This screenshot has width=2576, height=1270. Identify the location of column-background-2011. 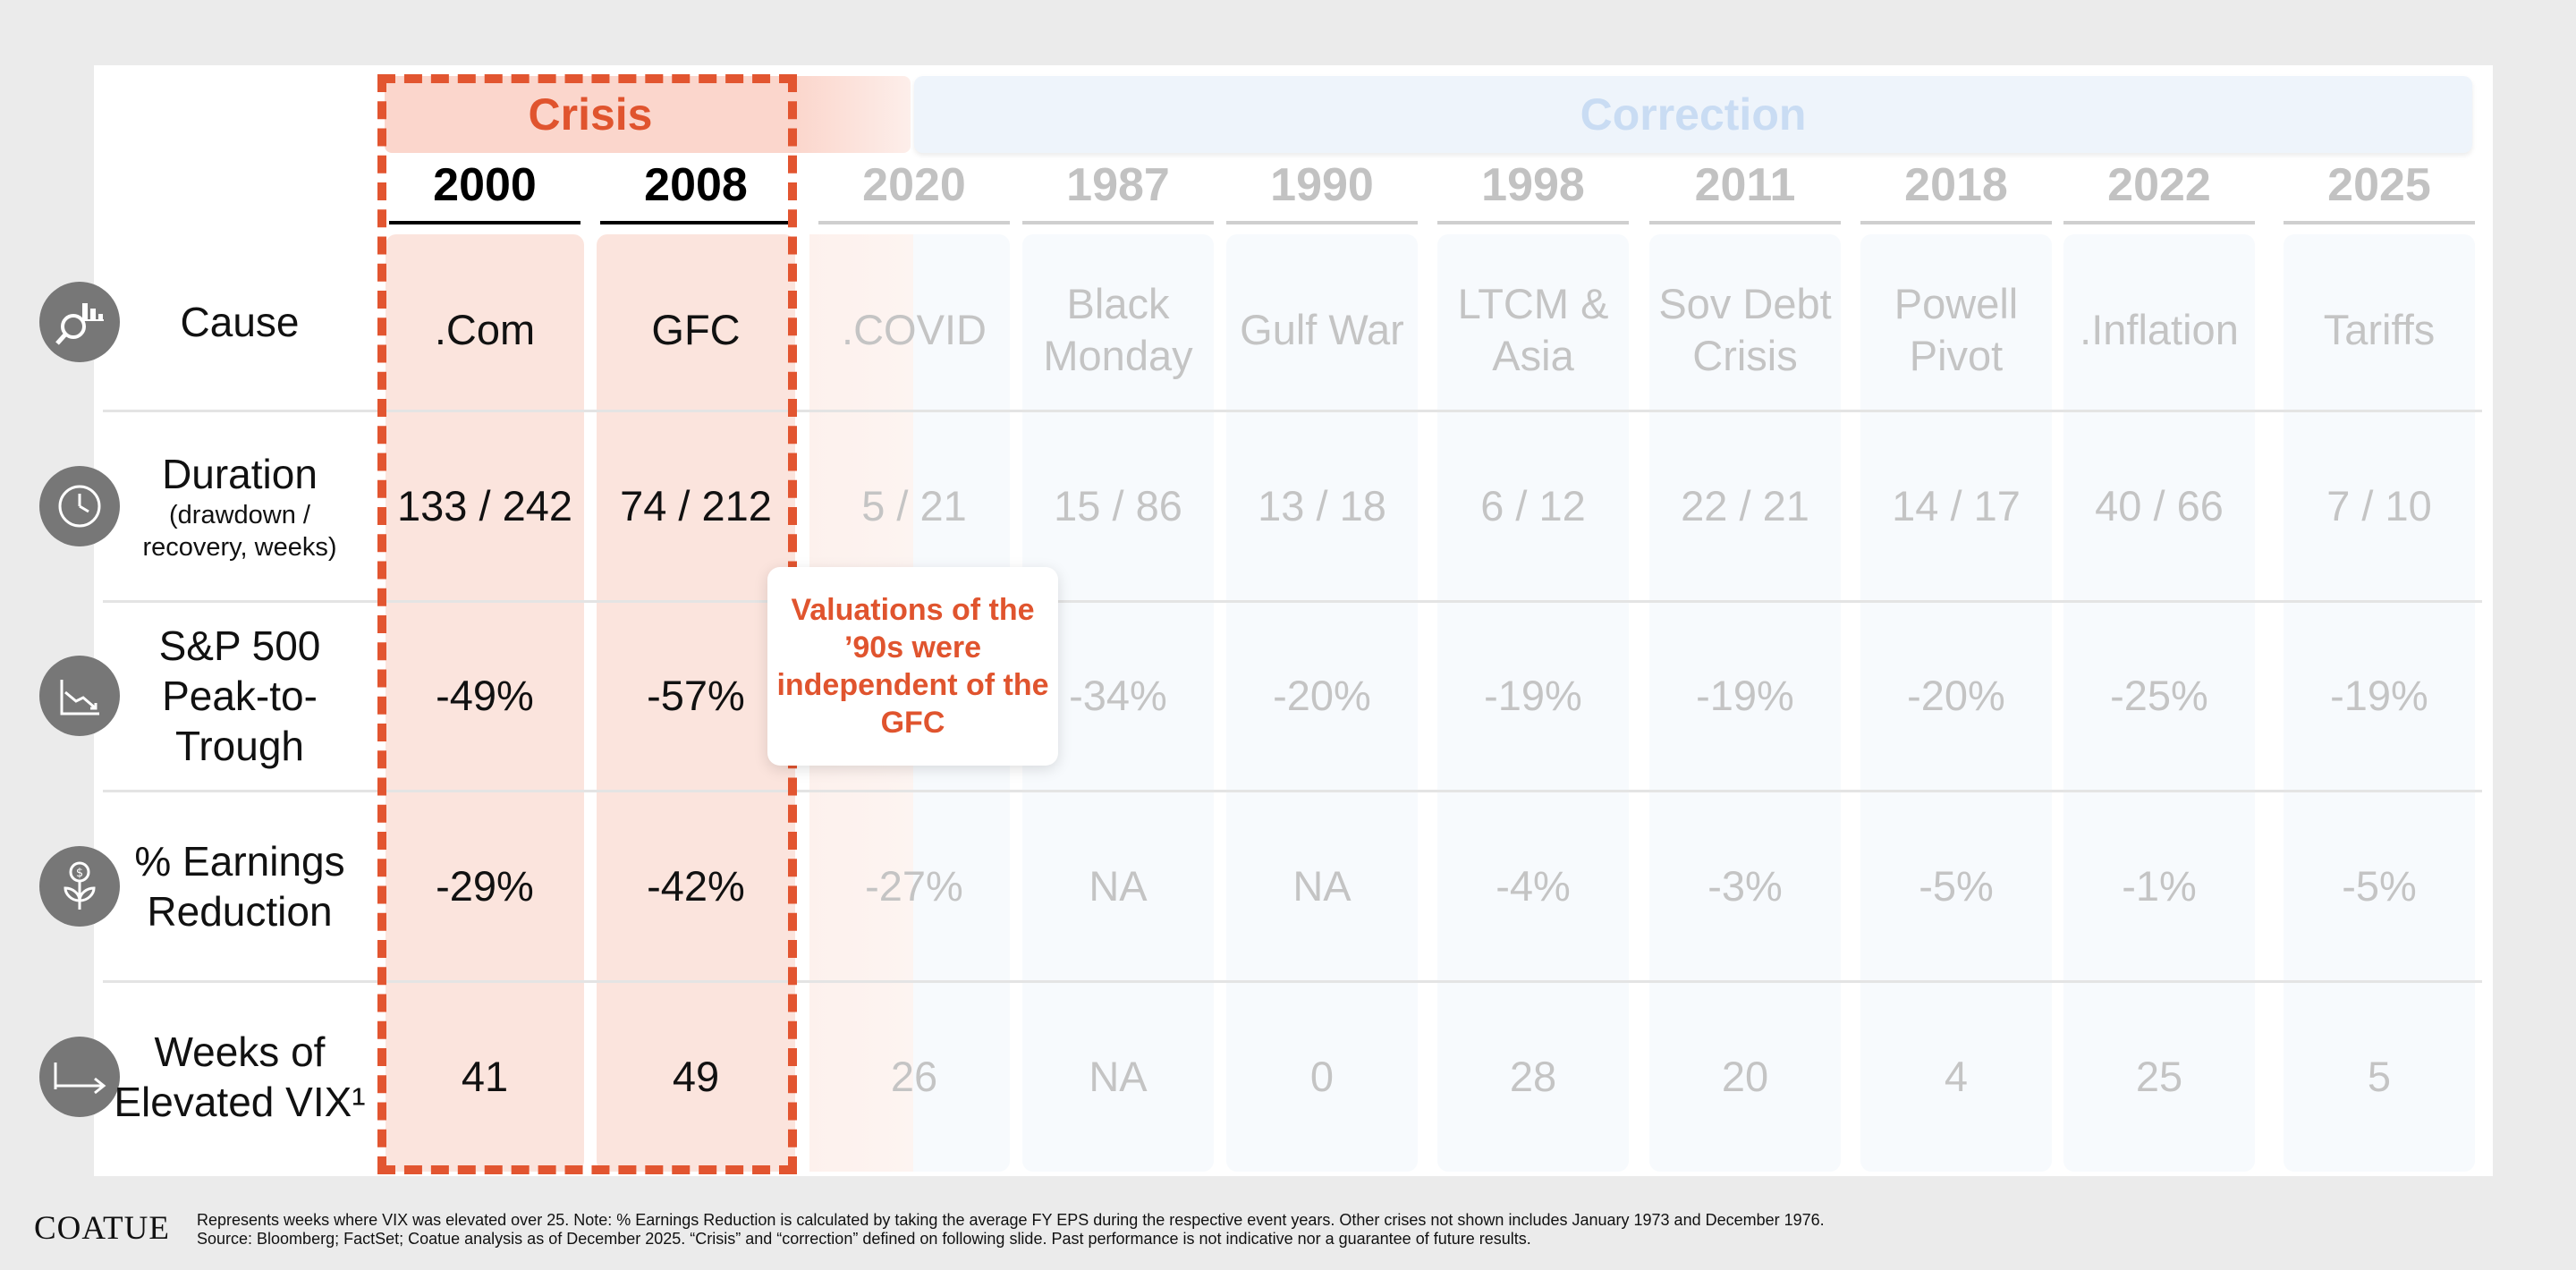
(1745, 703).